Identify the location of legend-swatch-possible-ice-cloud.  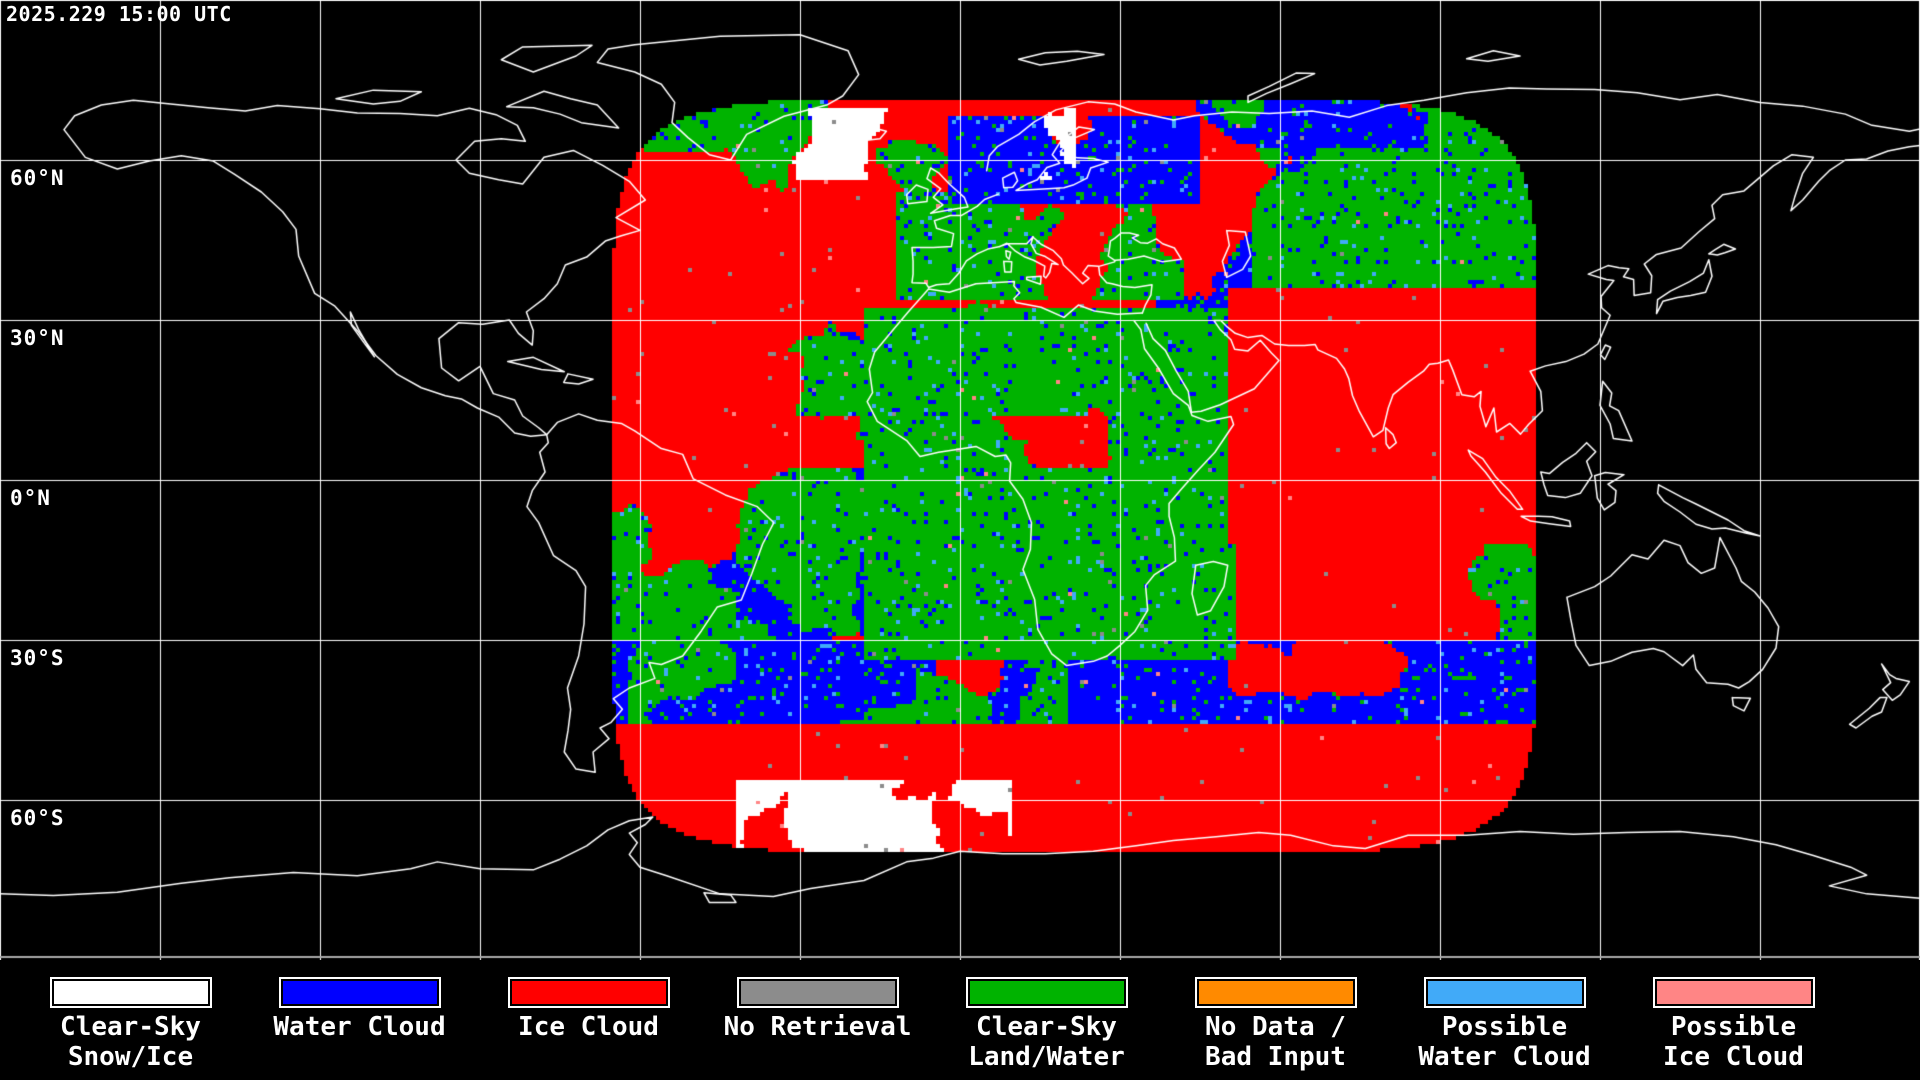
(1733, 992).